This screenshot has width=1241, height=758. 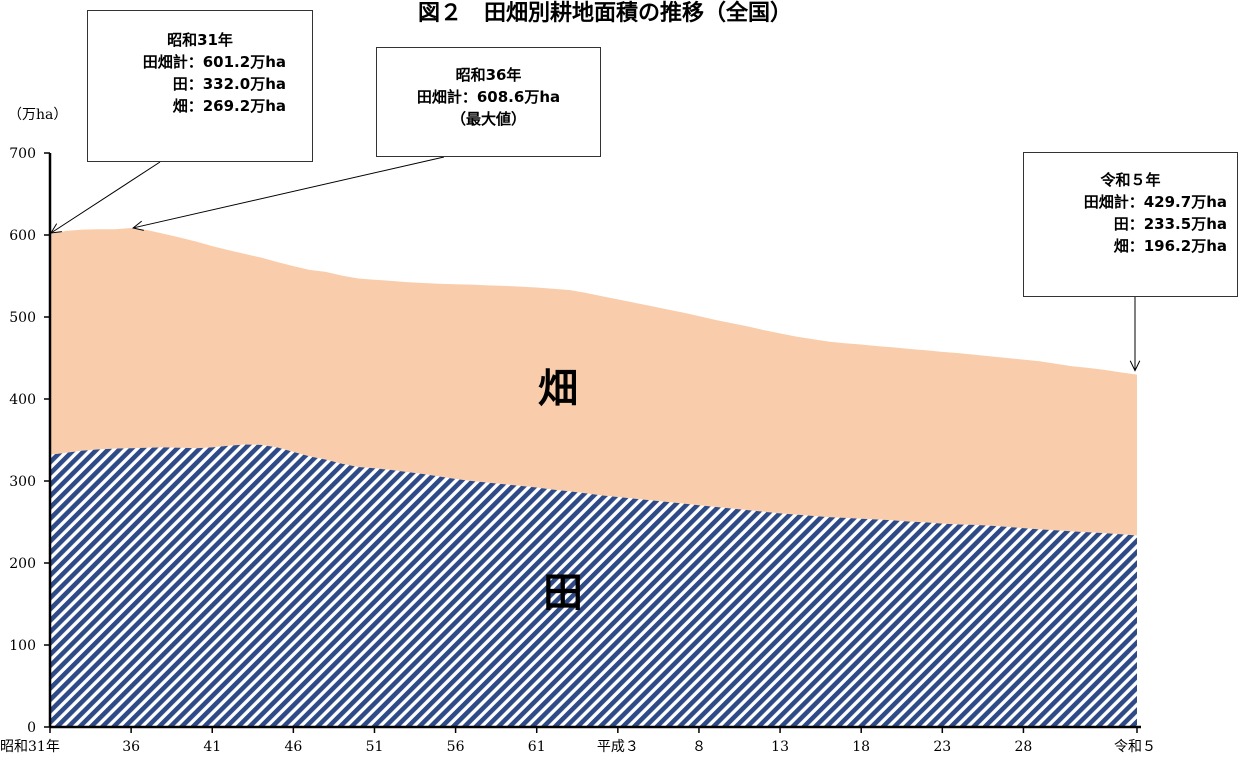 I want to click on annotation-line: 田畑計：429.7万ha, so click(x=1155, y=202).